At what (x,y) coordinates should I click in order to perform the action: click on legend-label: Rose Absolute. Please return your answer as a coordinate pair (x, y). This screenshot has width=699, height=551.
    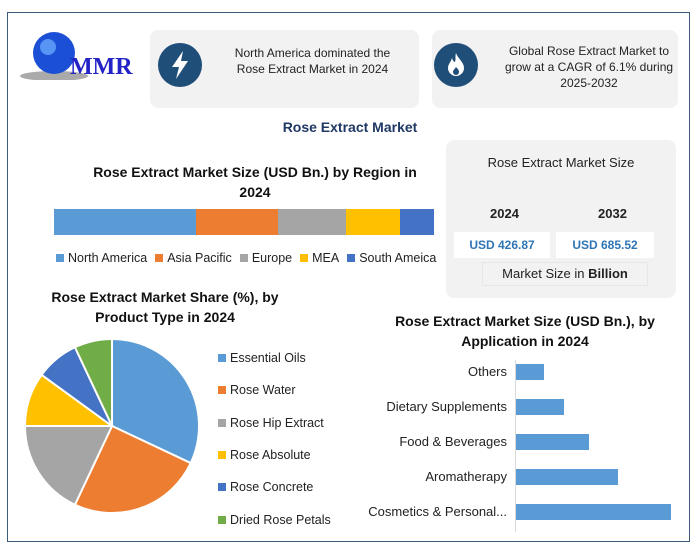
    Looking at the image, I should click on (270, 455).